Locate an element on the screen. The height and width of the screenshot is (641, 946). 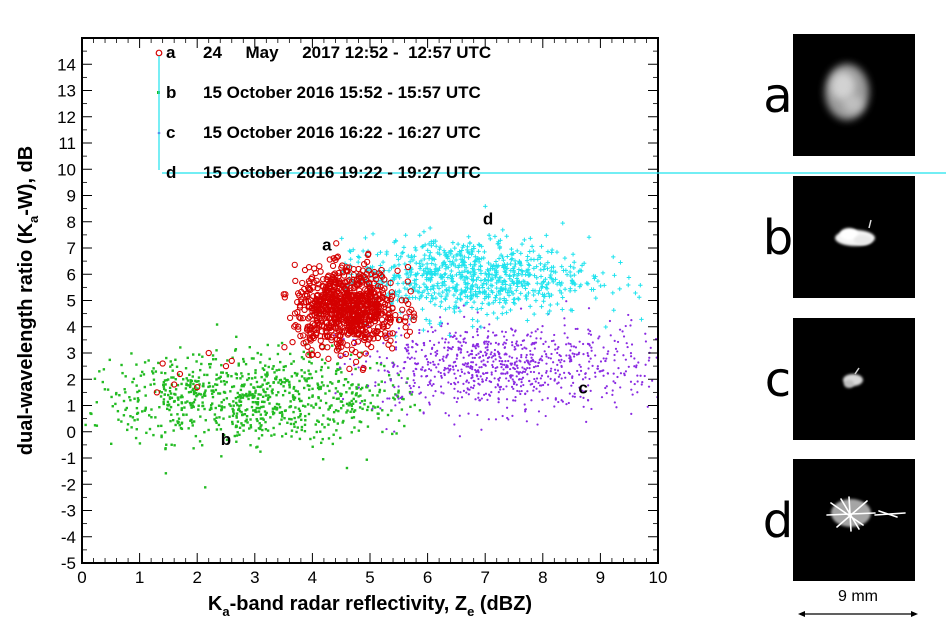
particle-image-b-drawing is located at coordinates (855, 232).